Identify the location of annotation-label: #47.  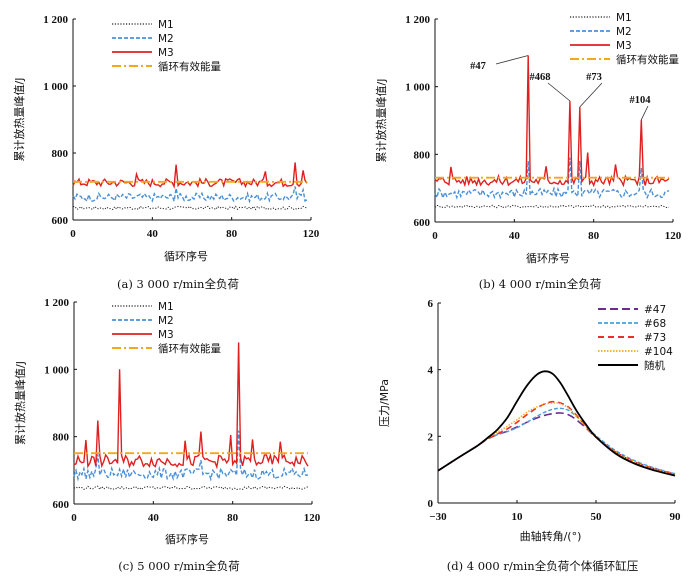
(478, 66).